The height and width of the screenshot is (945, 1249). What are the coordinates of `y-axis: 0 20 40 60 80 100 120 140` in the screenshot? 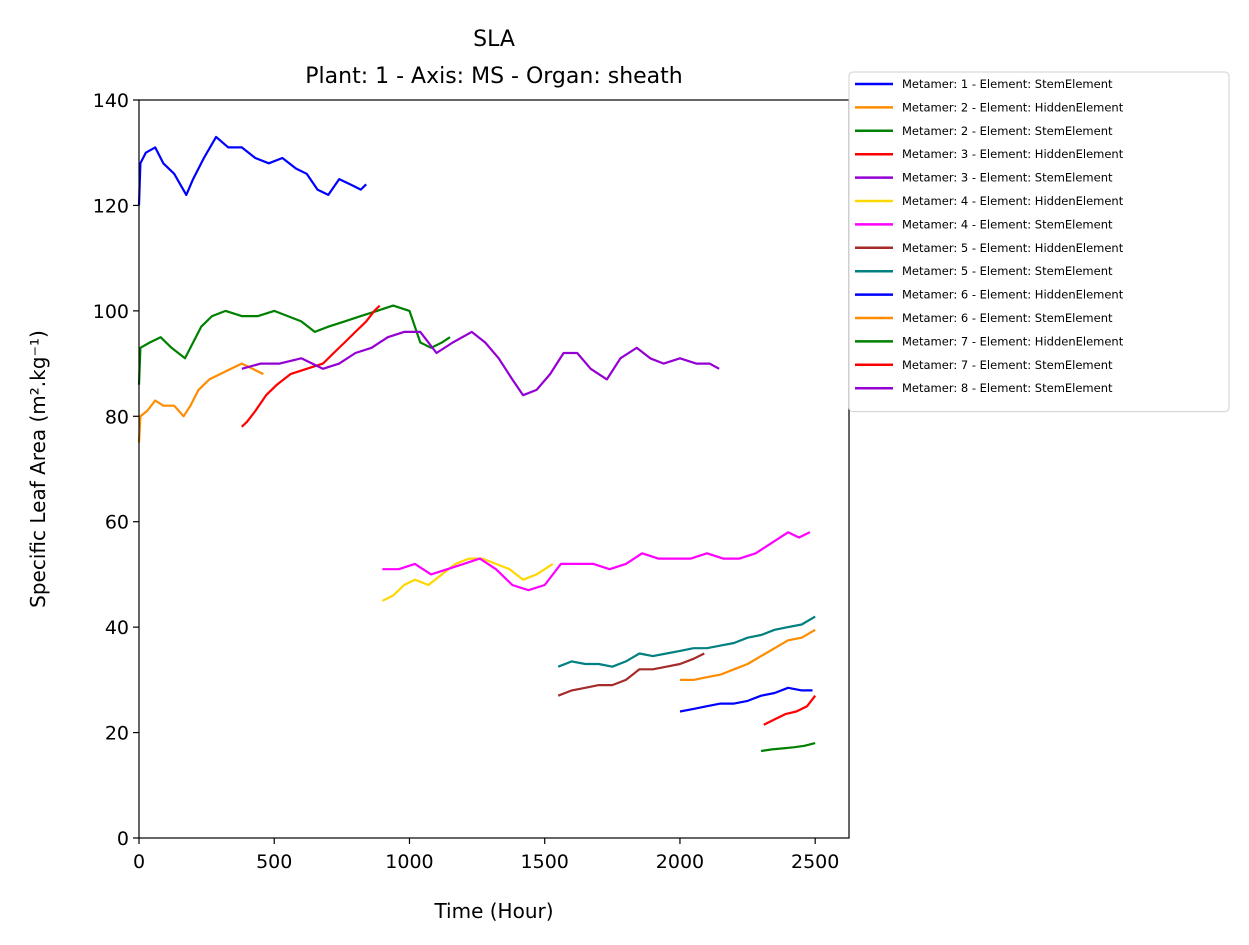 It's located at (116, 470).